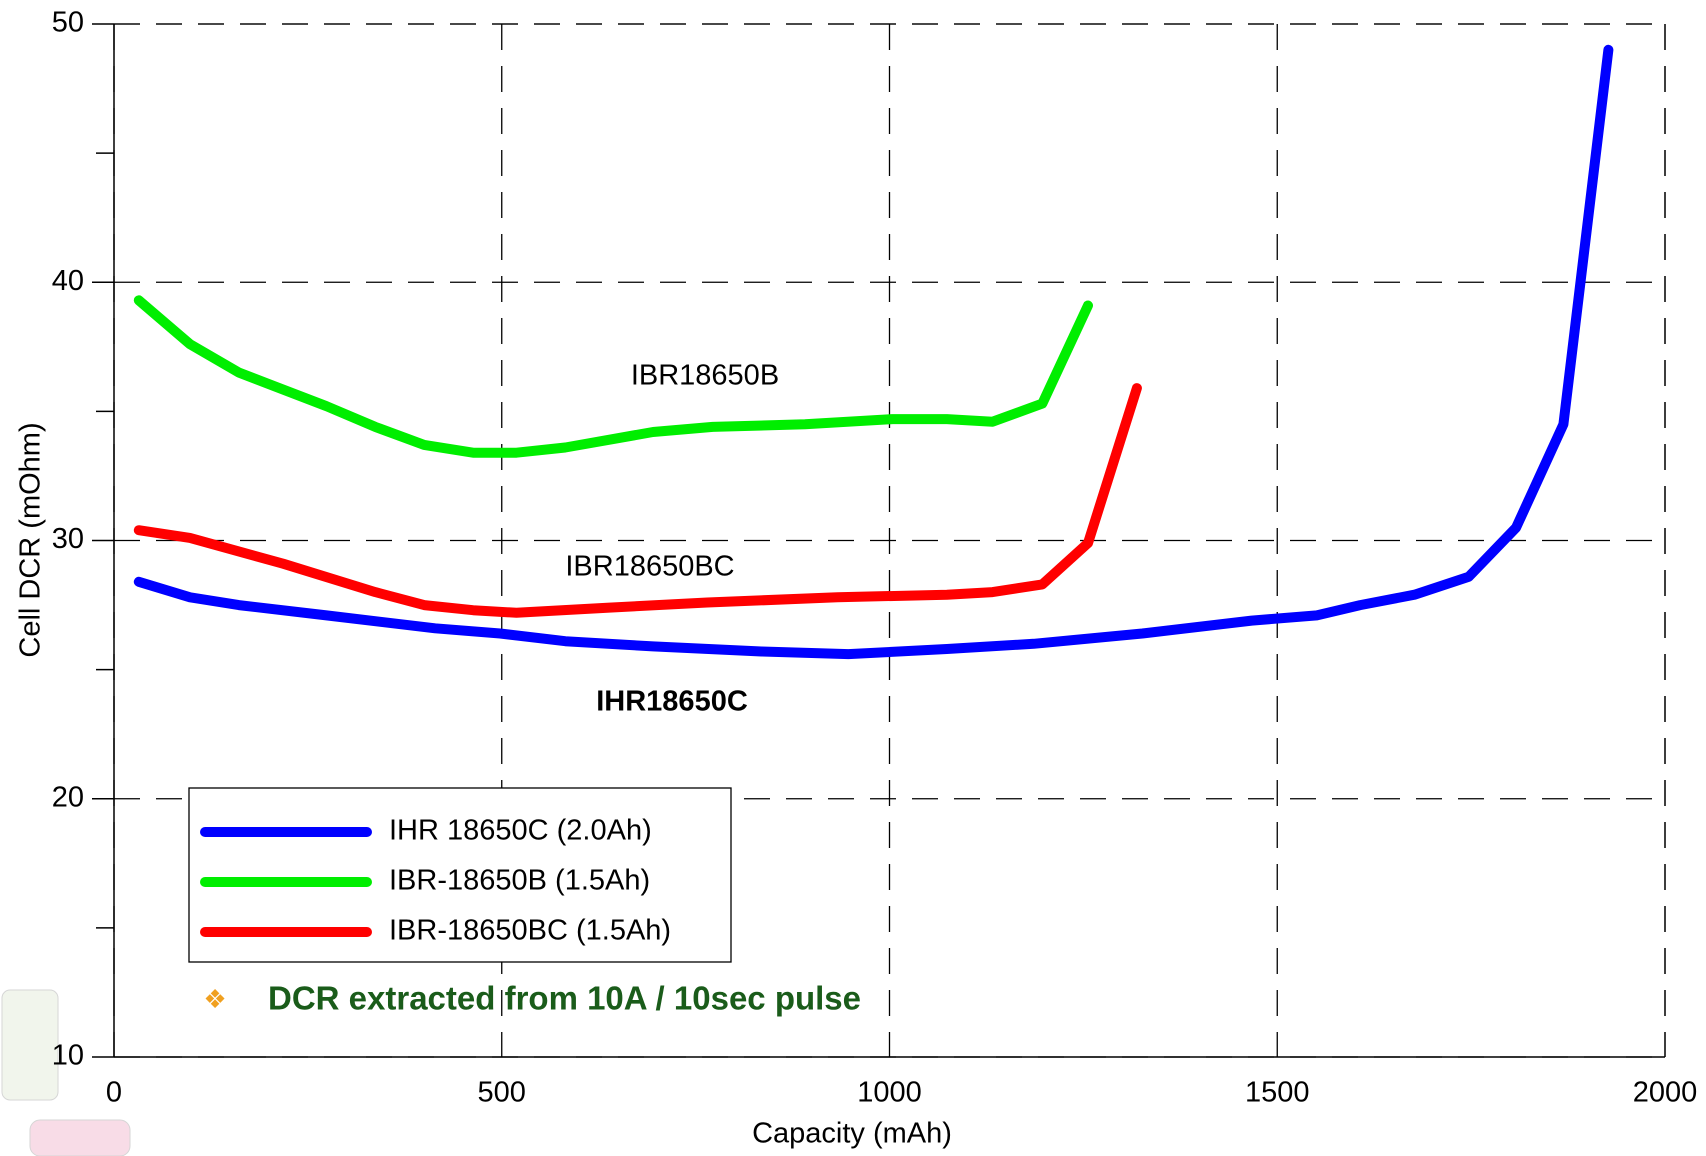  I want to click on y-axis-label: Cell DCR (mOhm), so click(31, 539).